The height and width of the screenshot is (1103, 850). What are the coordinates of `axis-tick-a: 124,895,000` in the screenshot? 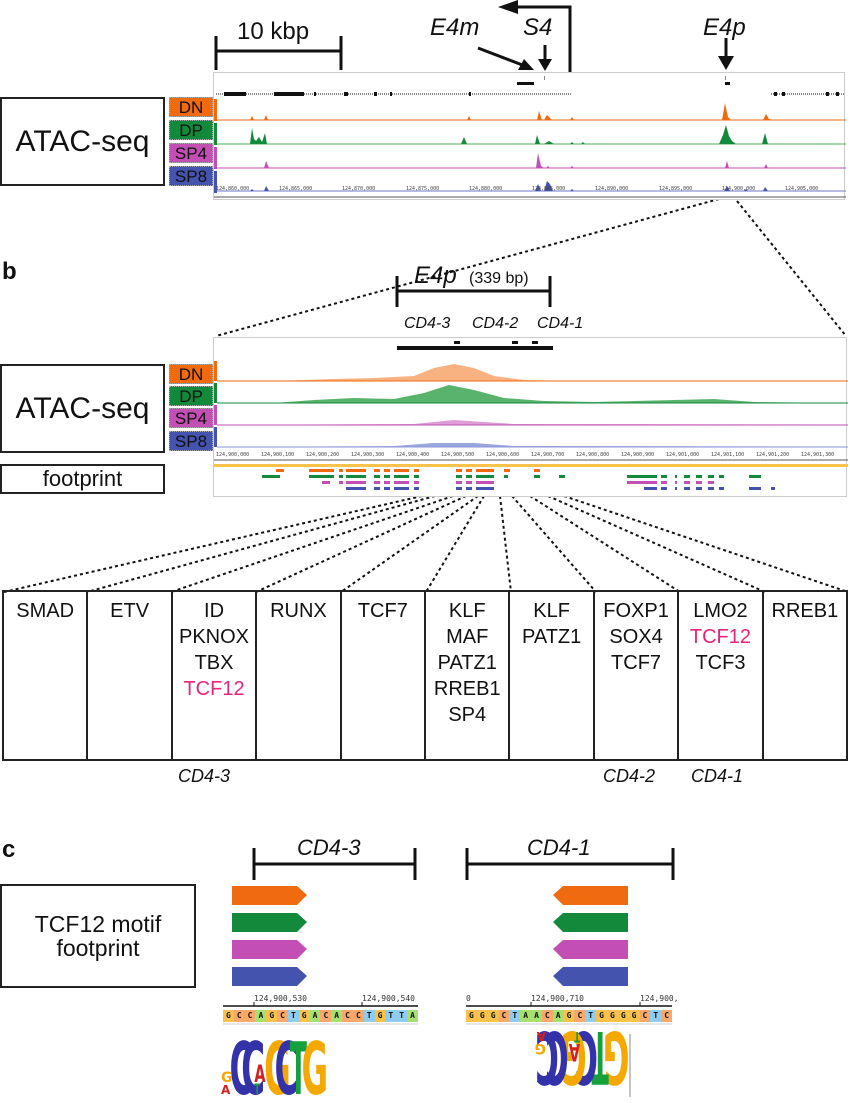 It's located at (676, 189).